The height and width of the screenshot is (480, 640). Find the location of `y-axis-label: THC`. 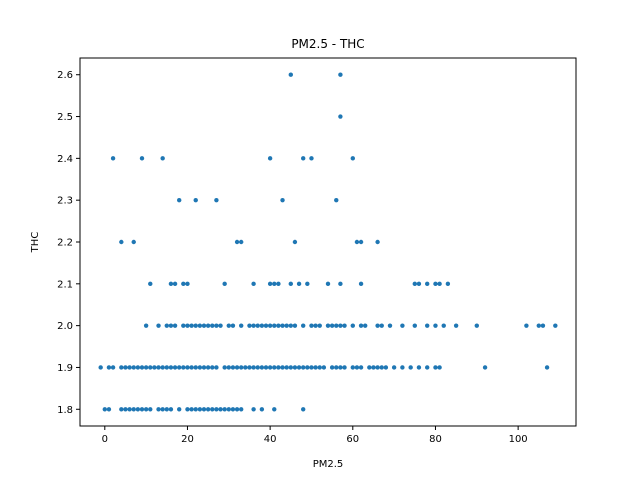

y-axis-label: THC is located at coordinates (35, 243).